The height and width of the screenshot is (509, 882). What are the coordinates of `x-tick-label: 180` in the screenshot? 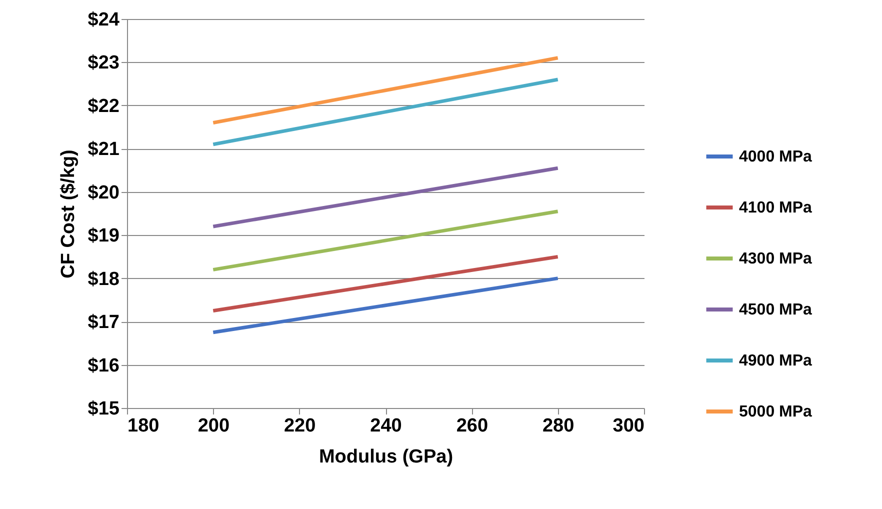 It's located at (144, 426).